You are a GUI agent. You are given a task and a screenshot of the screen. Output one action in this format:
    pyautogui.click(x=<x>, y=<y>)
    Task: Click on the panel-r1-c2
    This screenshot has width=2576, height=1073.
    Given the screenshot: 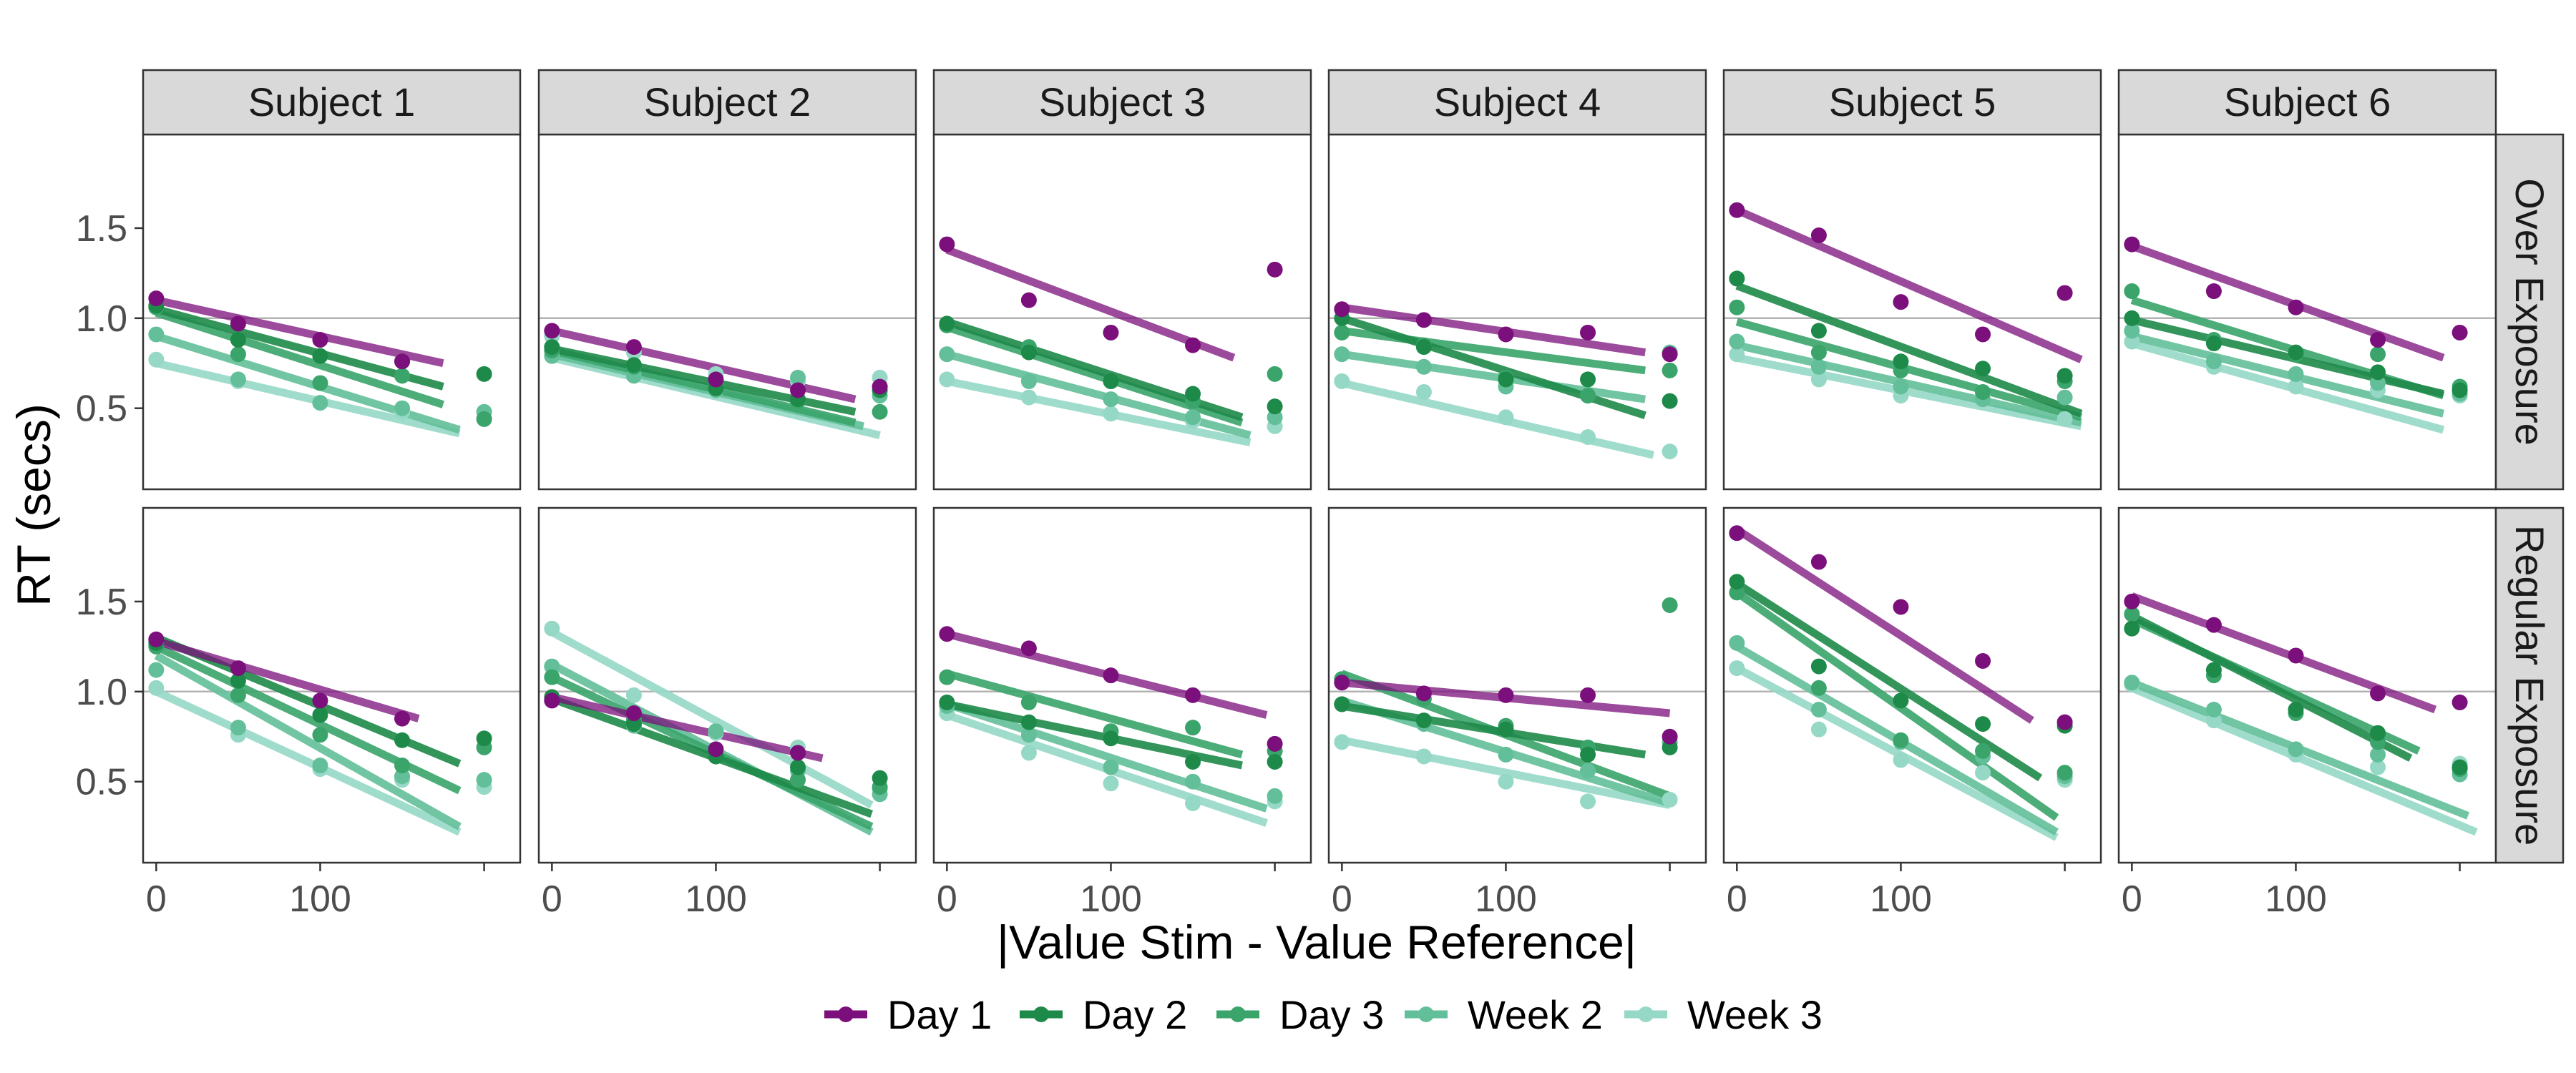 What is the action you would take?
    pyautogui.click(x=727, y=312)
    